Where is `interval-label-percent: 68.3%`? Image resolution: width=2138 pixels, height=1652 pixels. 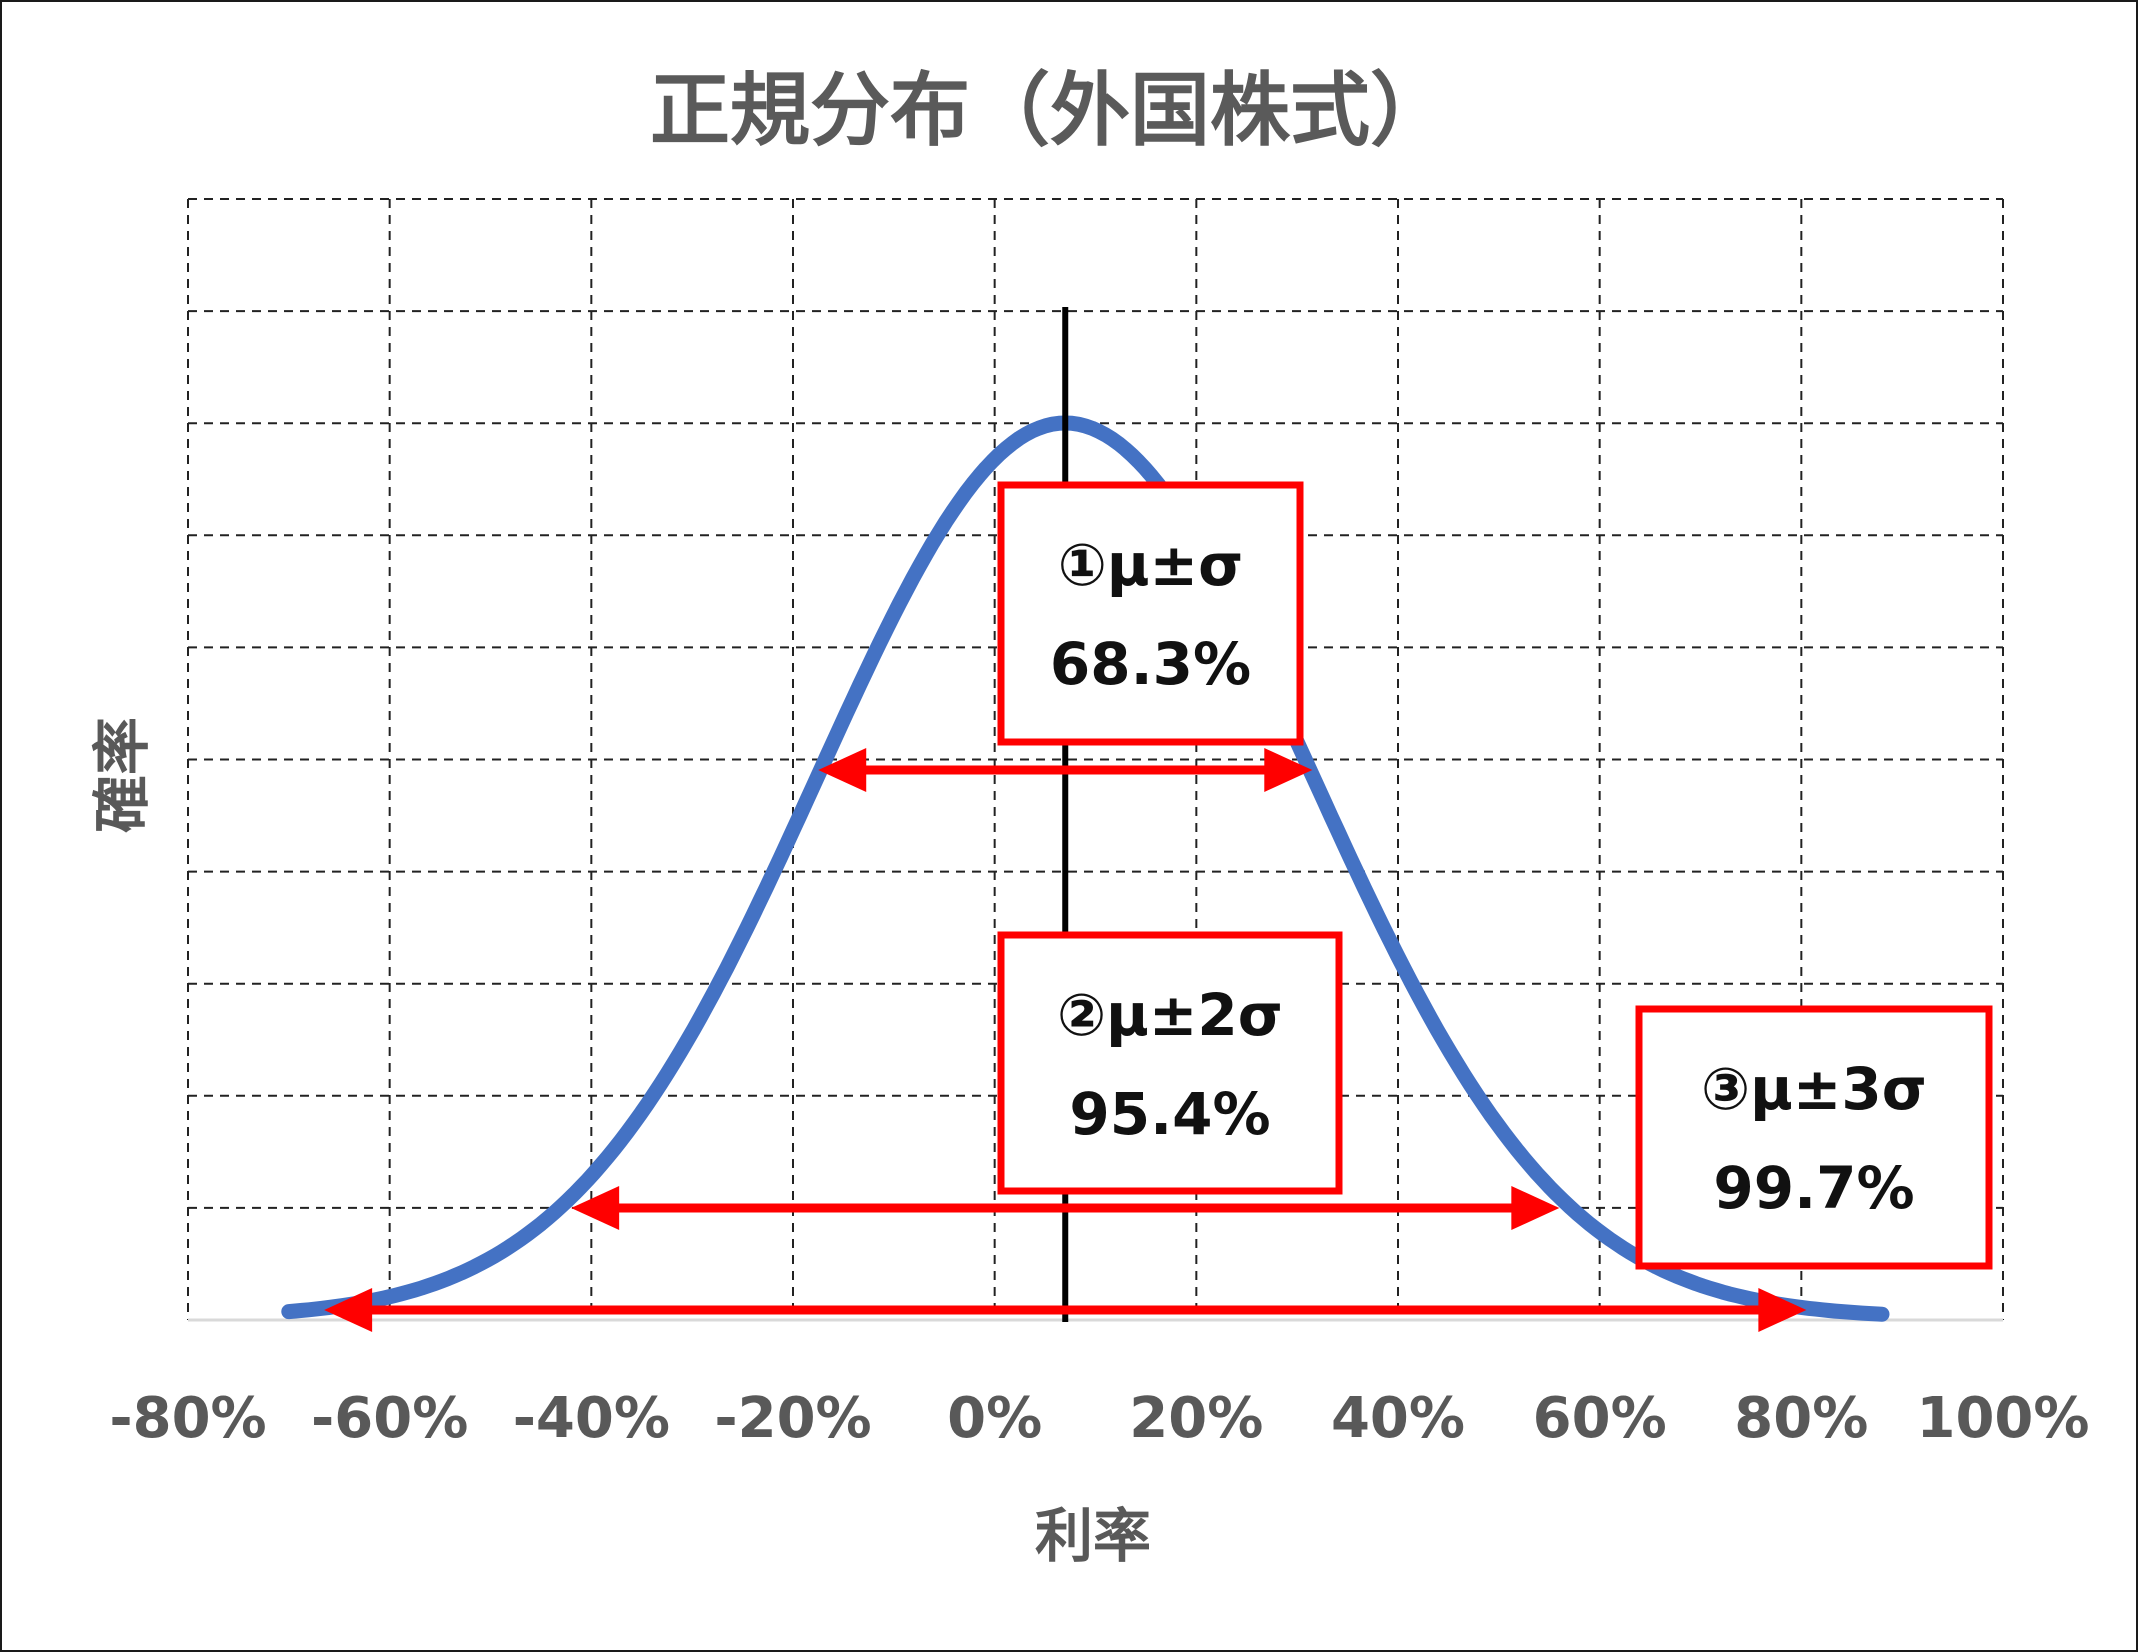 interval-label-percent: 68.3% is located at coordinates (1150, 664).